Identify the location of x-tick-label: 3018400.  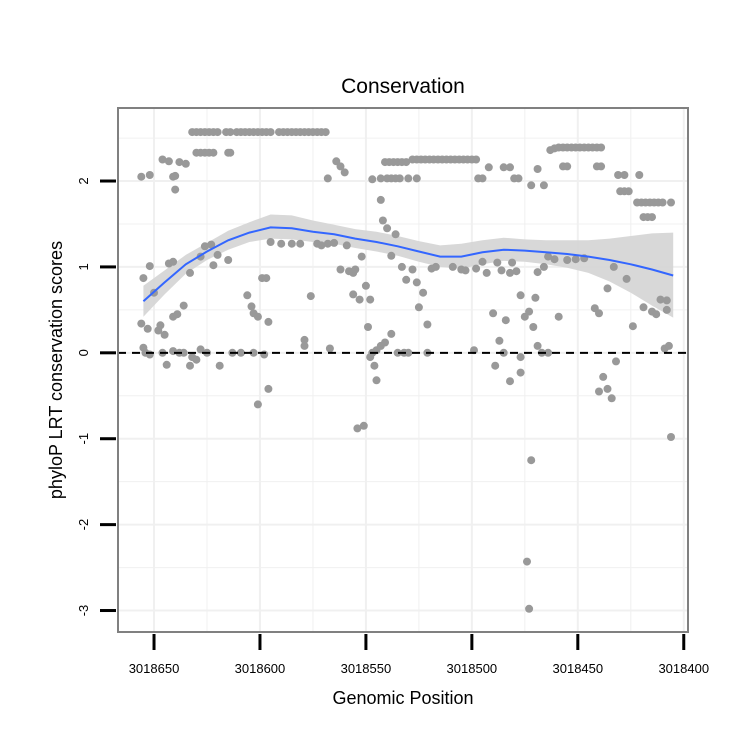
(683, 668).